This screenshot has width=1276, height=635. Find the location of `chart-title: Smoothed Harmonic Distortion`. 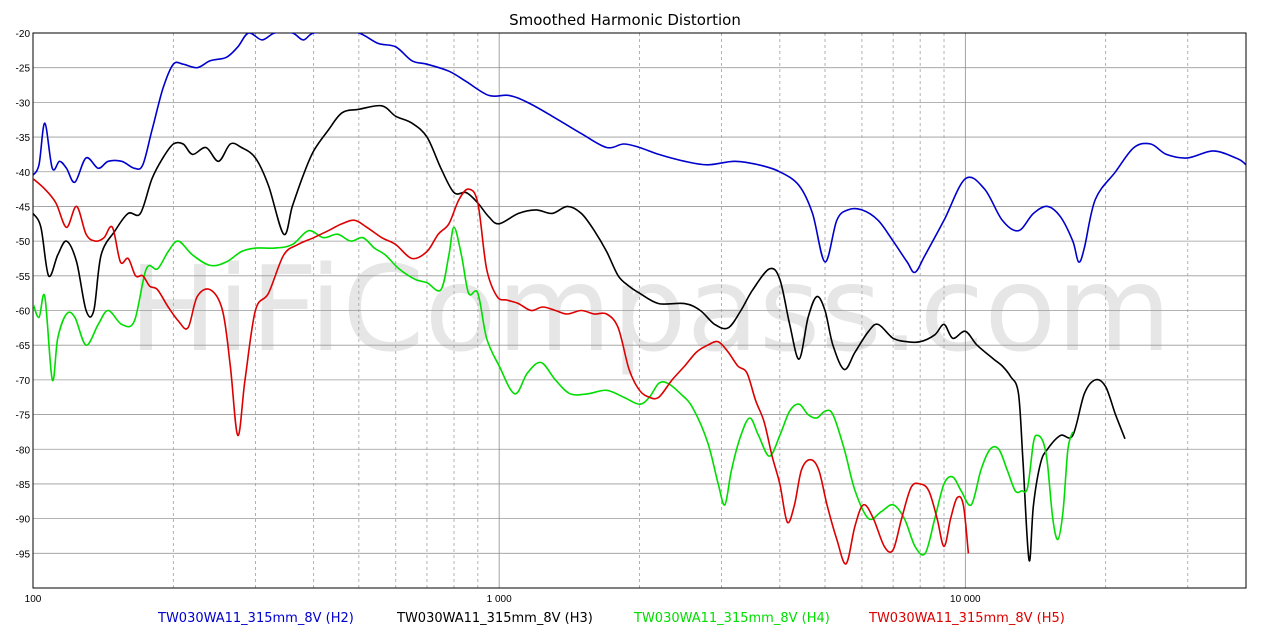

chart-title: Smoothed Harmonic Distortion is located at coordinates (625, 20).